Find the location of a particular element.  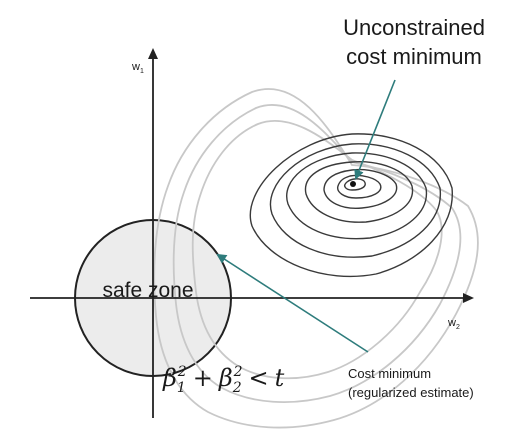

safe-zone-label: safe zone is located at coordinates (147, 290).